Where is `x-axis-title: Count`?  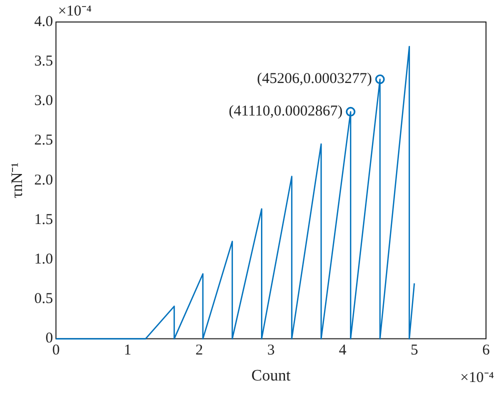
x-axis-title: Count is located at coordinates (271, 376).